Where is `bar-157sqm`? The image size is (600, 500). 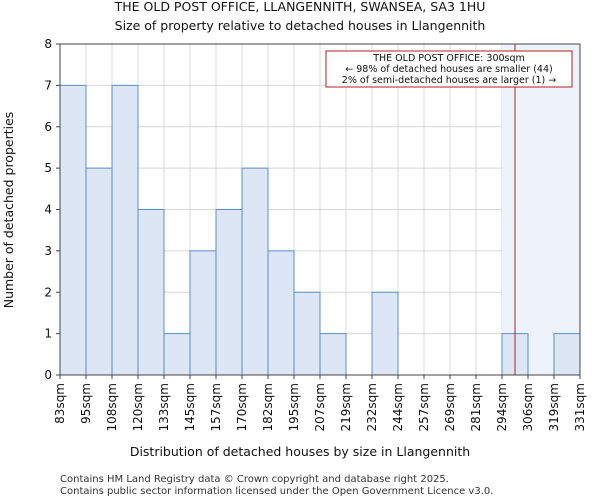 bar-157sqm is located at coordinates (229, 292).